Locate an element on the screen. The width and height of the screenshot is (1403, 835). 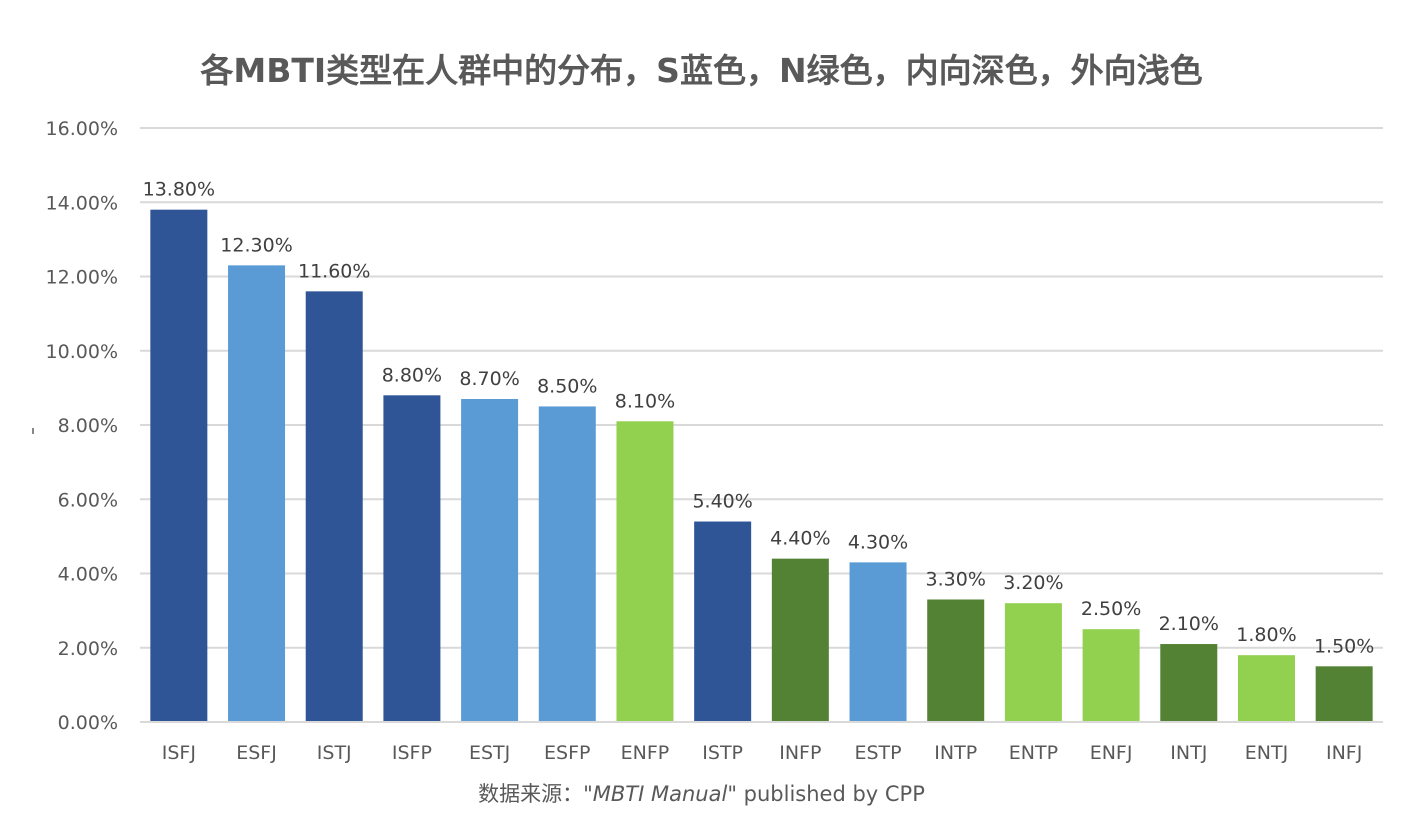
data-label: 4.40% is located at coordinates (800, 539).